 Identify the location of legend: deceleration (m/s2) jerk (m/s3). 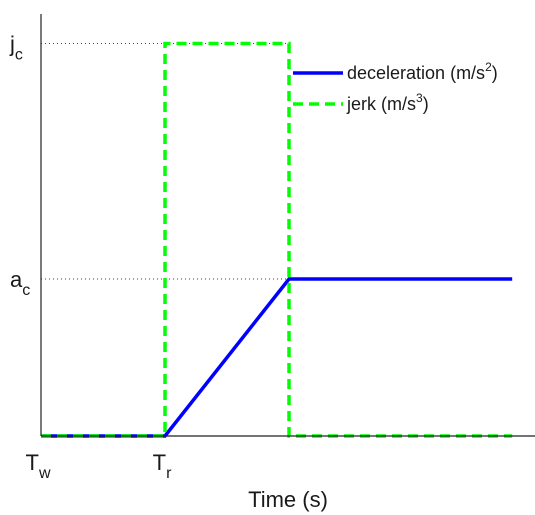
(395, 87).